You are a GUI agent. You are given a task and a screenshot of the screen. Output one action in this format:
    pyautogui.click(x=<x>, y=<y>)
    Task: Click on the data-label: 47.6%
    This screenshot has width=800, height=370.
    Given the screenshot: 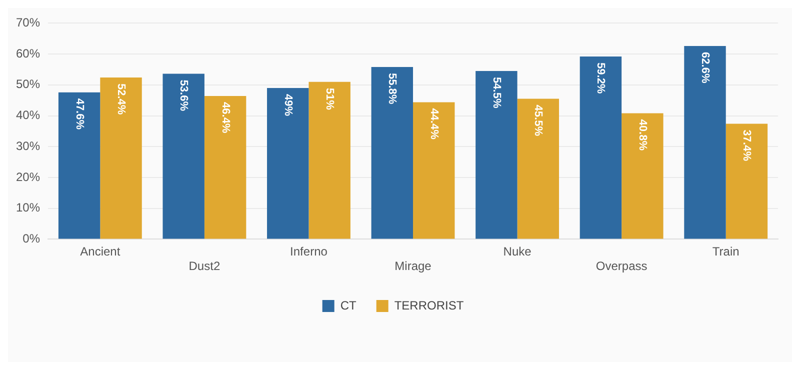 What is the action you would take?
    pyautogui.click(x=79, y=114)
    